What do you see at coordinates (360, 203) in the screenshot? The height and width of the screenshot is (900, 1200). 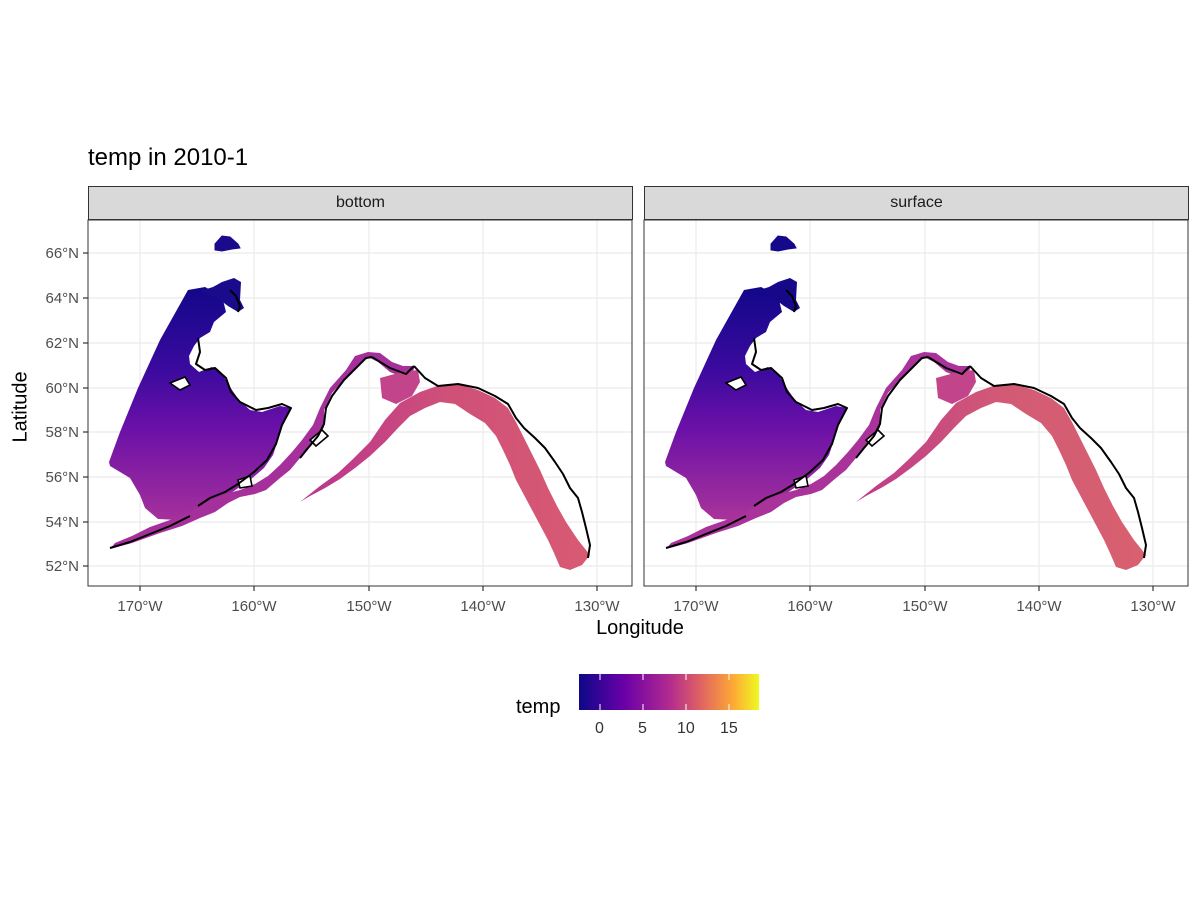 I see `facet-strip-bottom: bottom` at bounding box center [360, 203].